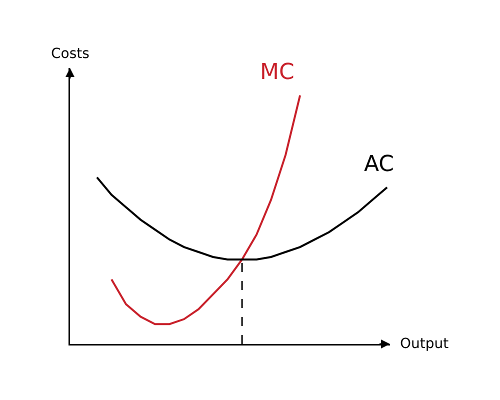 This screenshot has height=400, width=500. Describe the element at coordinates (70, 54) in the screenshot. I see `y-axis-title: Costs` at that location.